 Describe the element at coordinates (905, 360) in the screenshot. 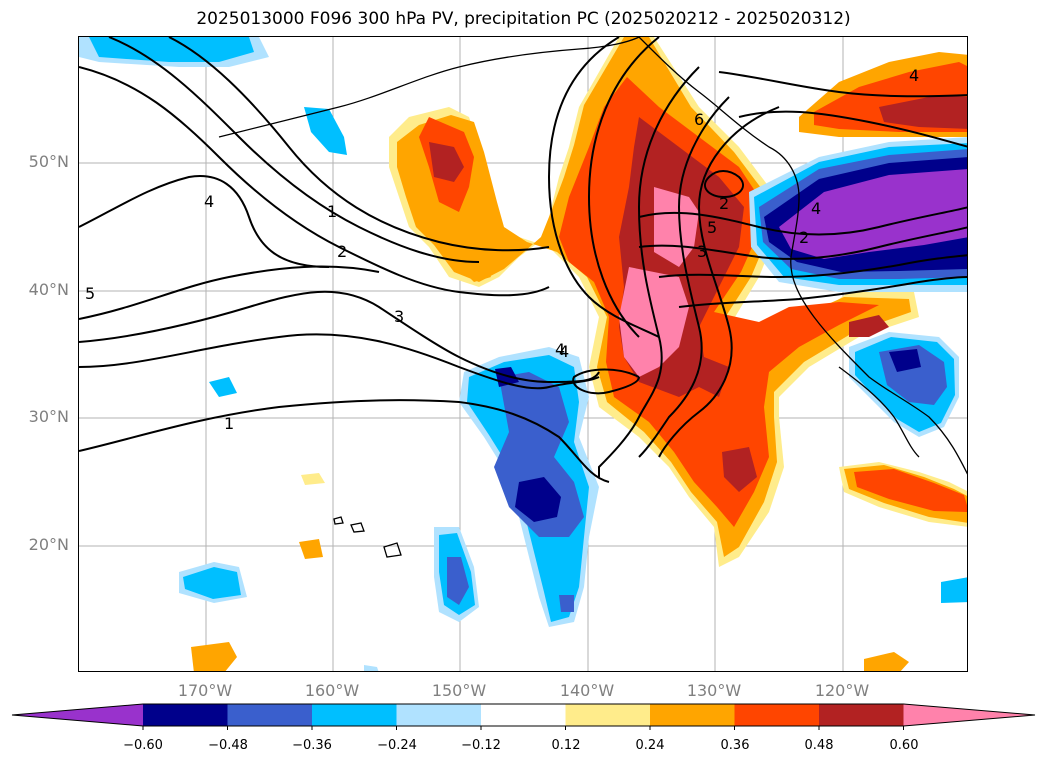

I see `precip-sw-navy` at that location.